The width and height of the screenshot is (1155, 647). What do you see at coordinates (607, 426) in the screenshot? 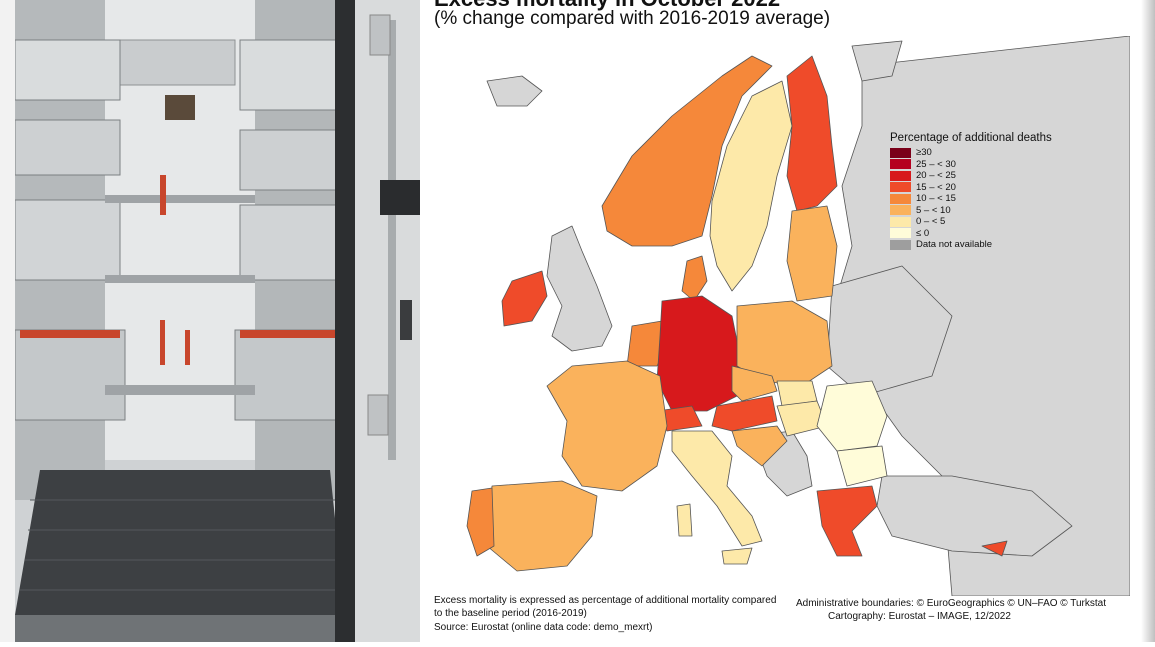
I see `country-france` at bounding box center [607, 426].